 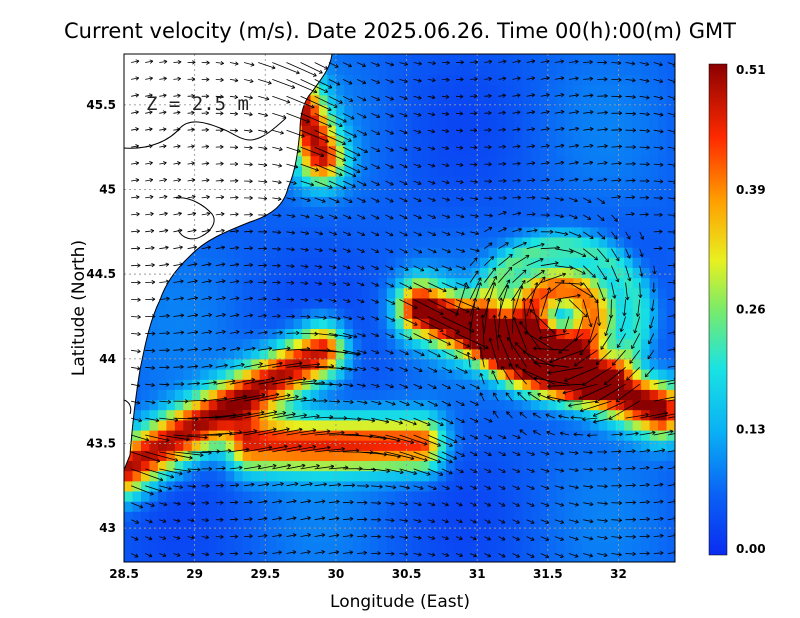 What do you see at coordinates (107, 528) in the screenshot?
I see `y-tick-label: 43` at bounding box center [107, 528].